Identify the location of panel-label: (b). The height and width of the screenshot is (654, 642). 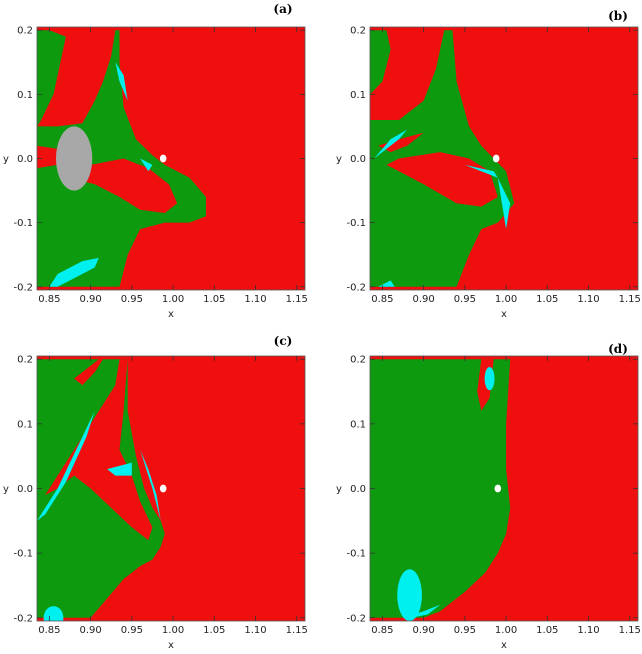
(618, 16).